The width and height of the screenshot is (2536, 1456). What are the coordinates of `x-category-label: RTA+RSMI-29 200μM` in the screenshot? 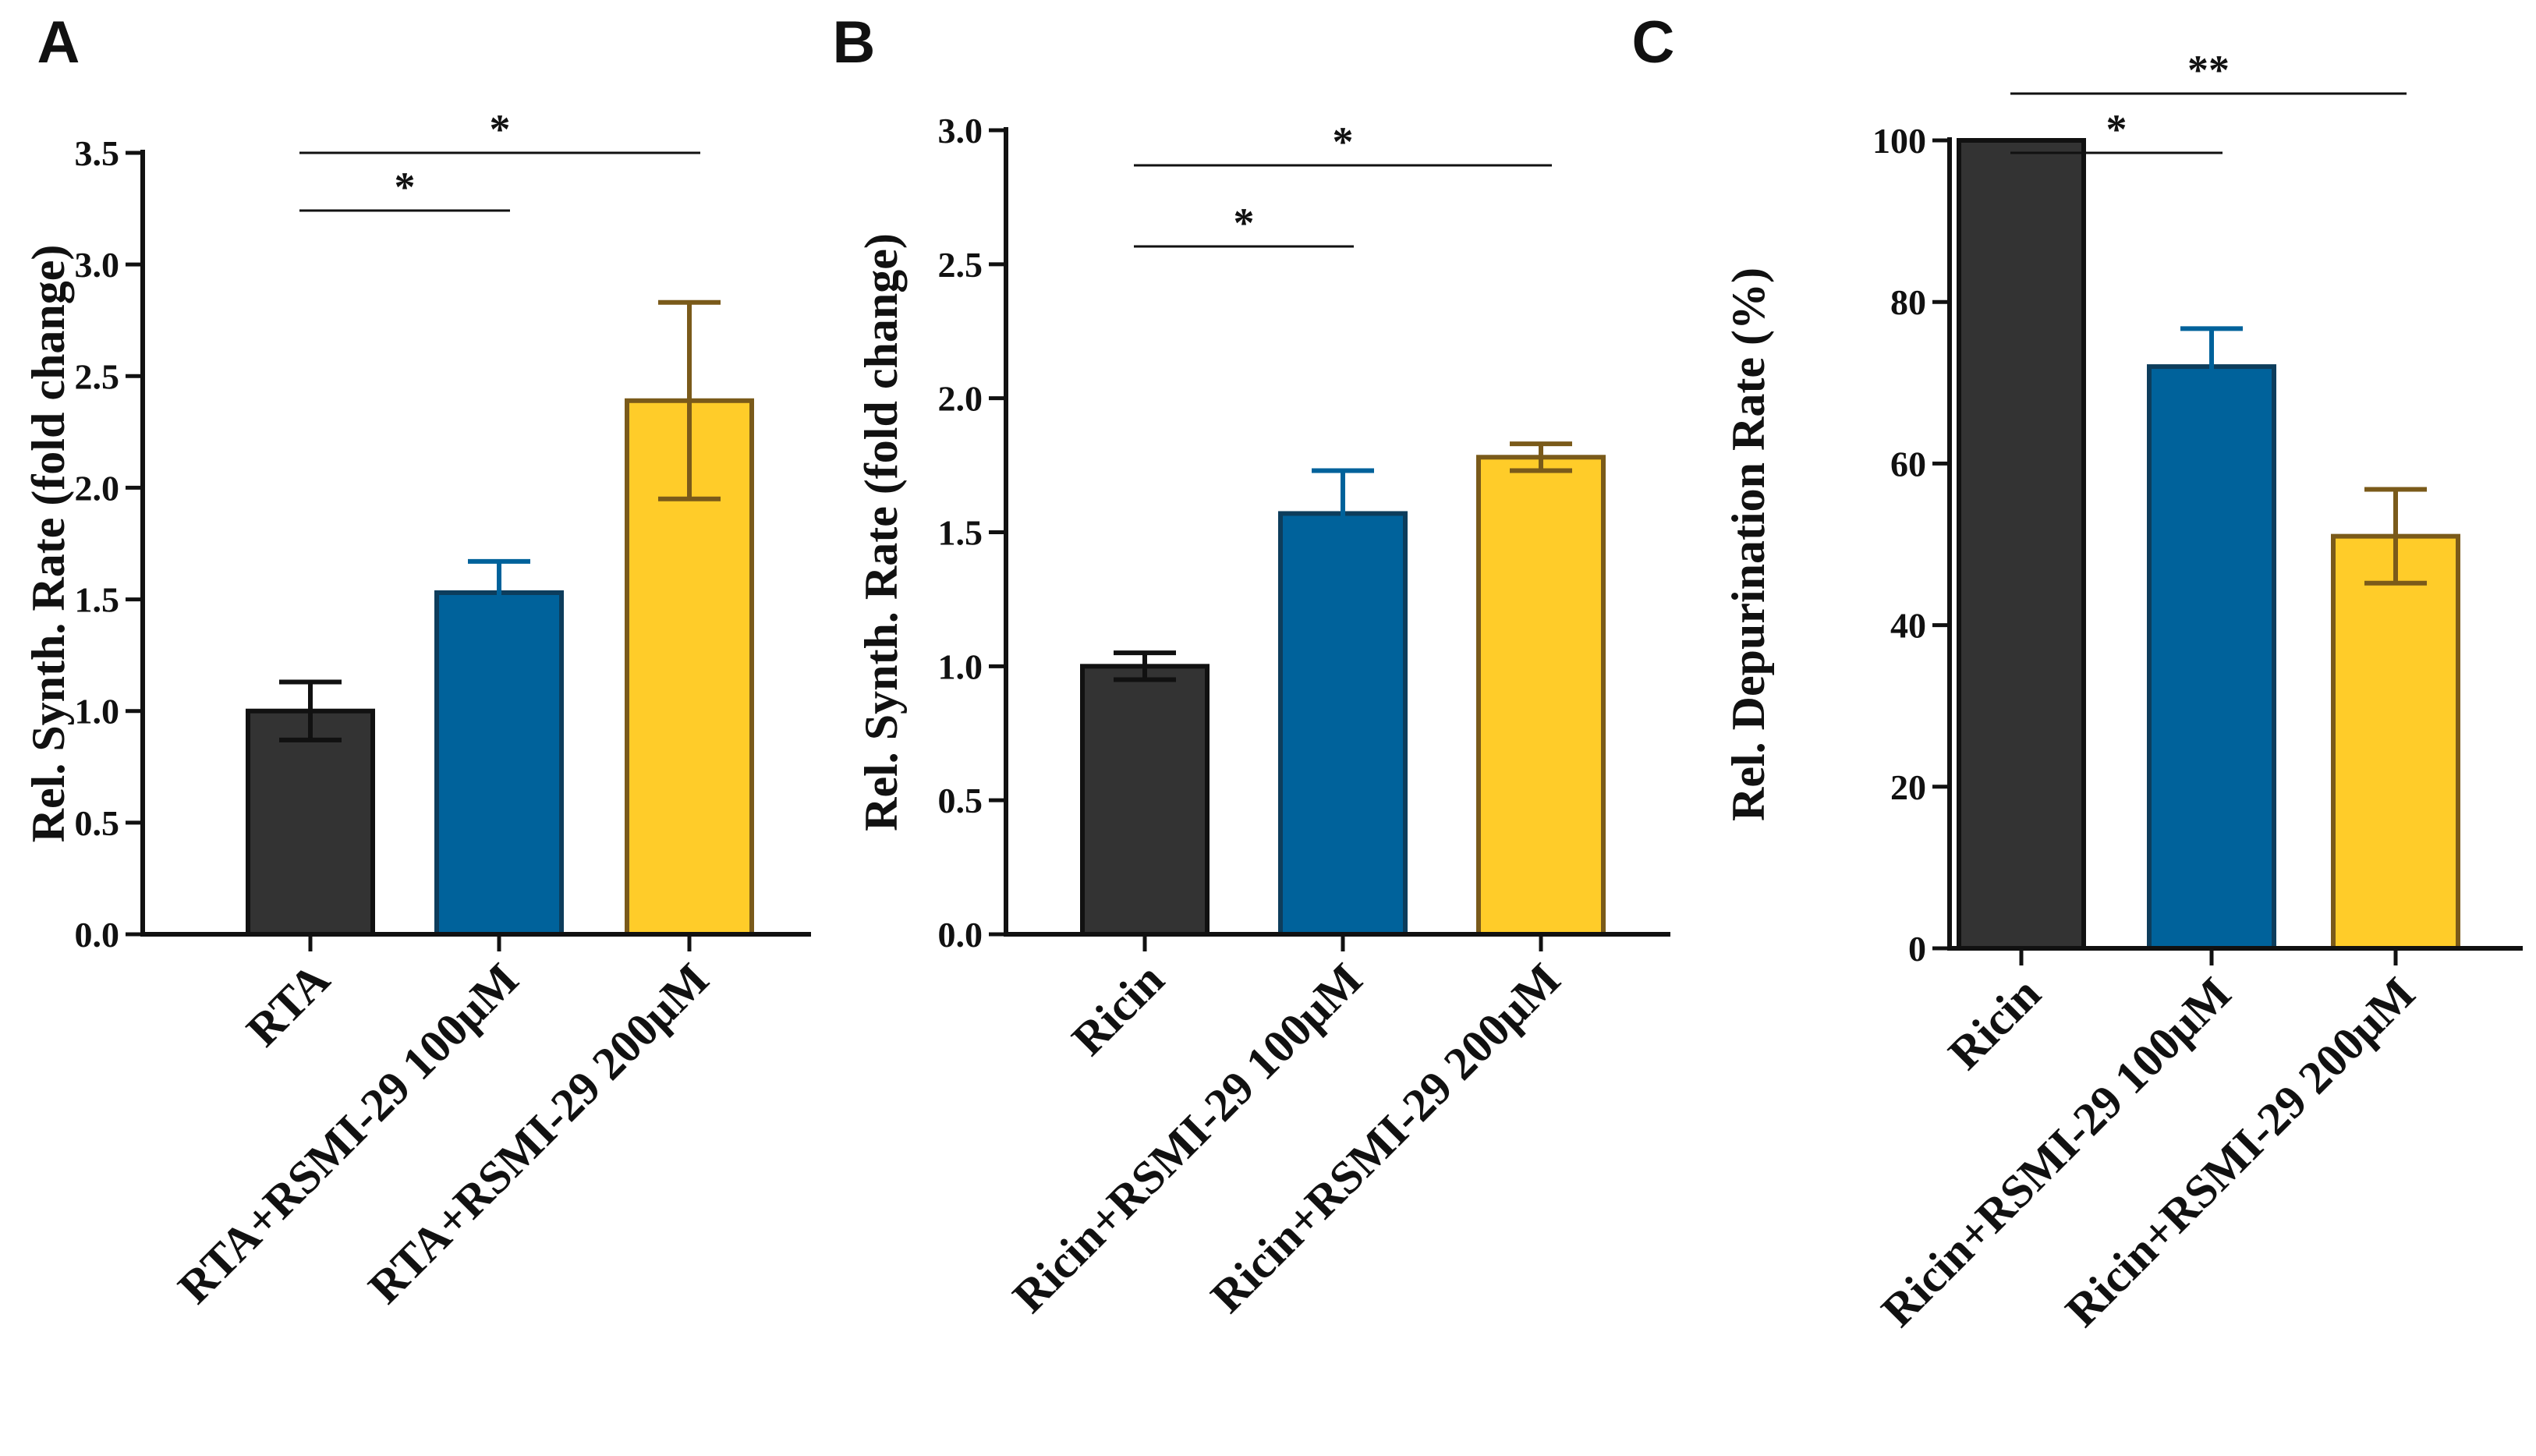 It's located at (538, 1133).